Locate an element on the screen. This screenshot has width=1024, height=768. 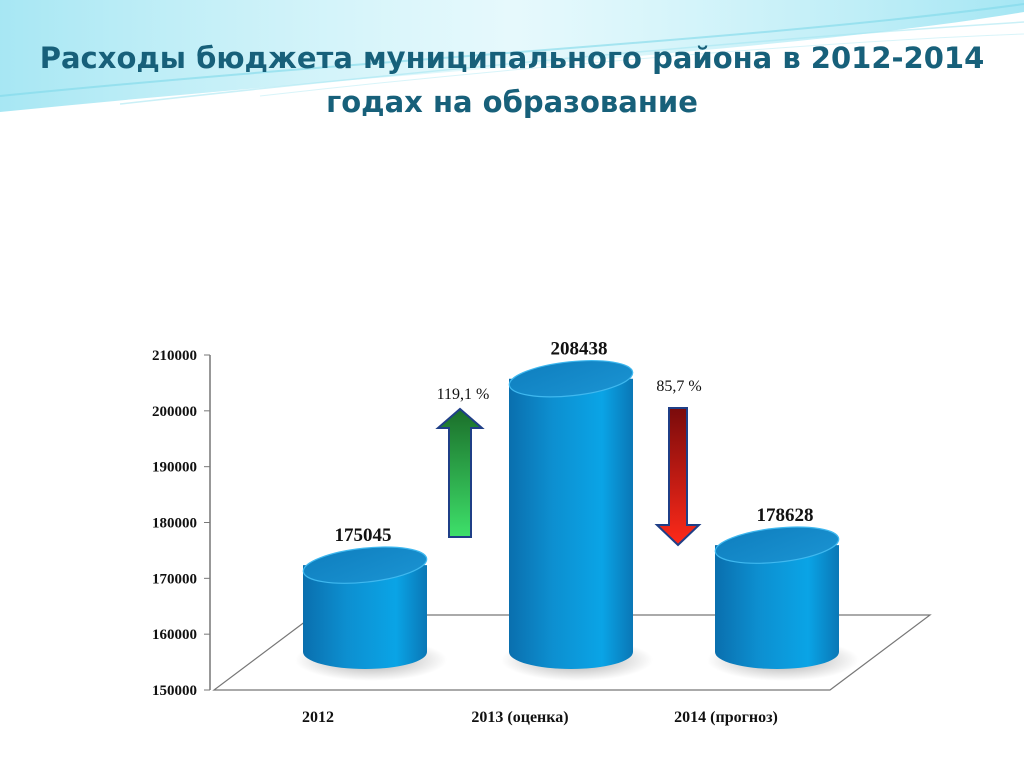
y-tick-label: 170000 is located at coordinates (174, 579).